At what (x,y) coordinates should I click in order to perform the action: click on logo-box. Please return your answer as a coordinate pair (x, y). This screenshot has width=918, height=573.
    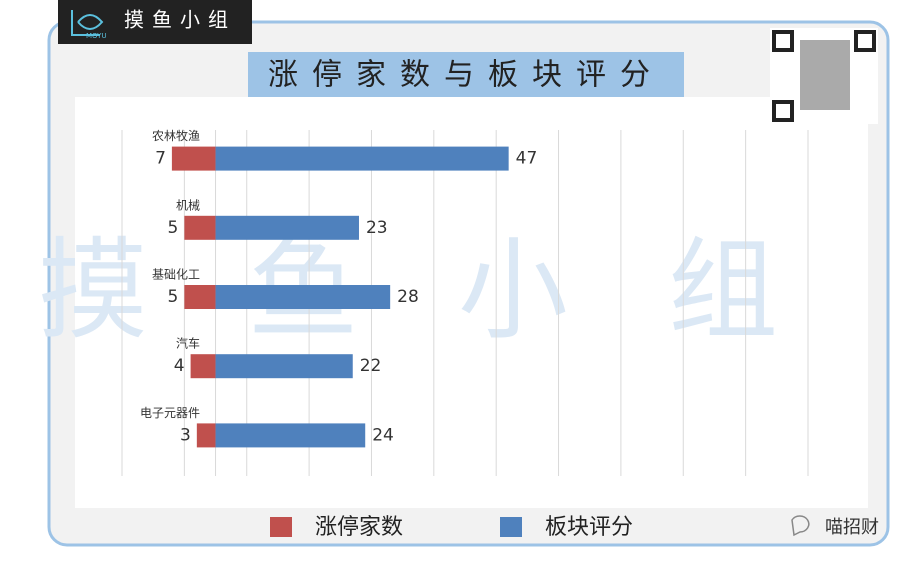
    Looking at the image, I should click on (155, 22).